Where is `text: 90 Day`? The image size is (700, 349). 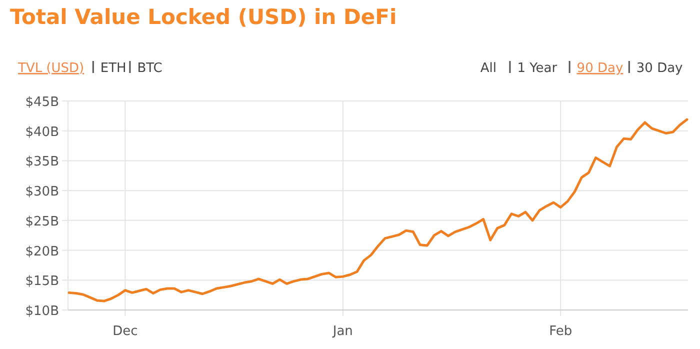 text: 90 Day is located at coordinates (600, 68).